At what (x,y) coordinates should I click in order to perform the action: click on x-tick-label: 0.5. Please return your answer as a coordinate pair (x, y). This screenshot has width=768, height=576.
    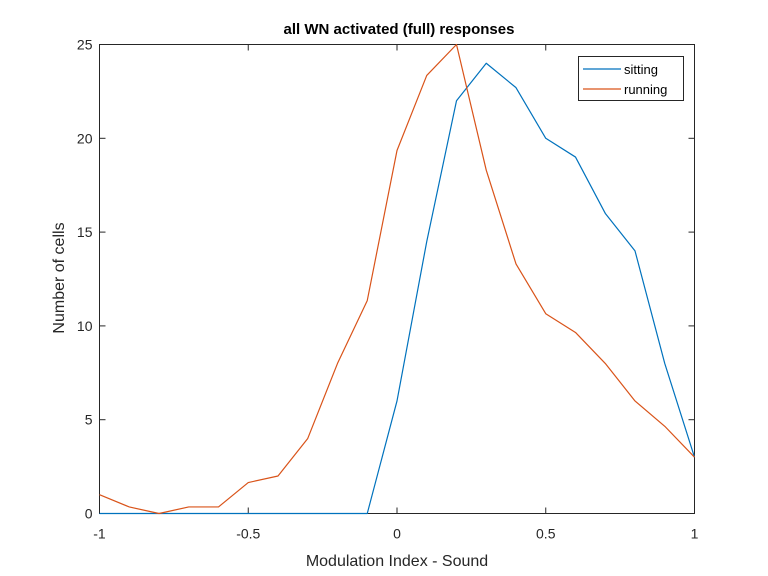
    Looking at the image, I should click on (546, 534).